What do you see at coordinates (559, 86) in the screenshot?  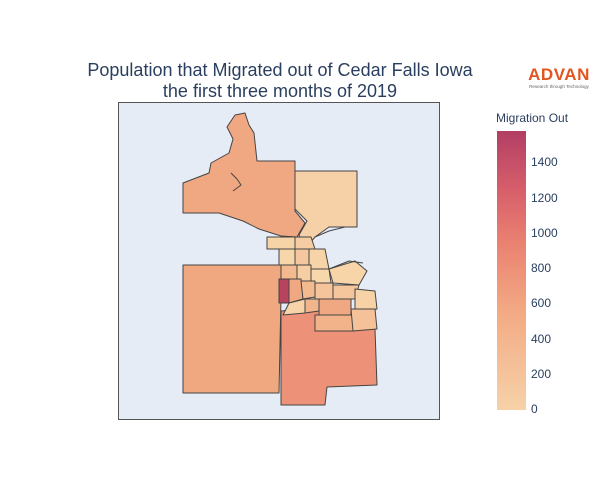 I see `advan-logo-tagline: Research through Technology` at bounding box center [559, 86].